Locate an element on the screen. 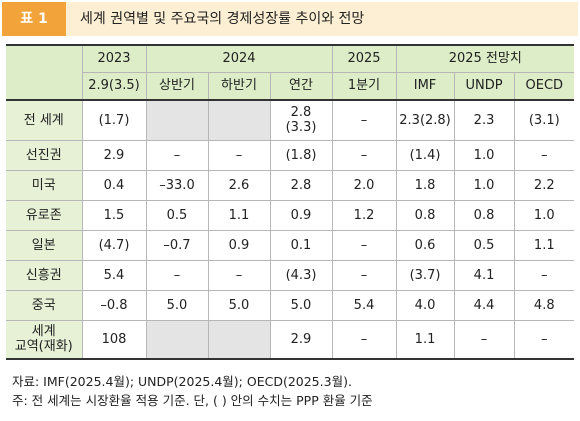 The height and width of the screenshot is (421, 580). table-title-bar: 표 1 세계 권역별 및 주요국의 경제성장률 추이와 전망 is located at coordinates (290, 19).